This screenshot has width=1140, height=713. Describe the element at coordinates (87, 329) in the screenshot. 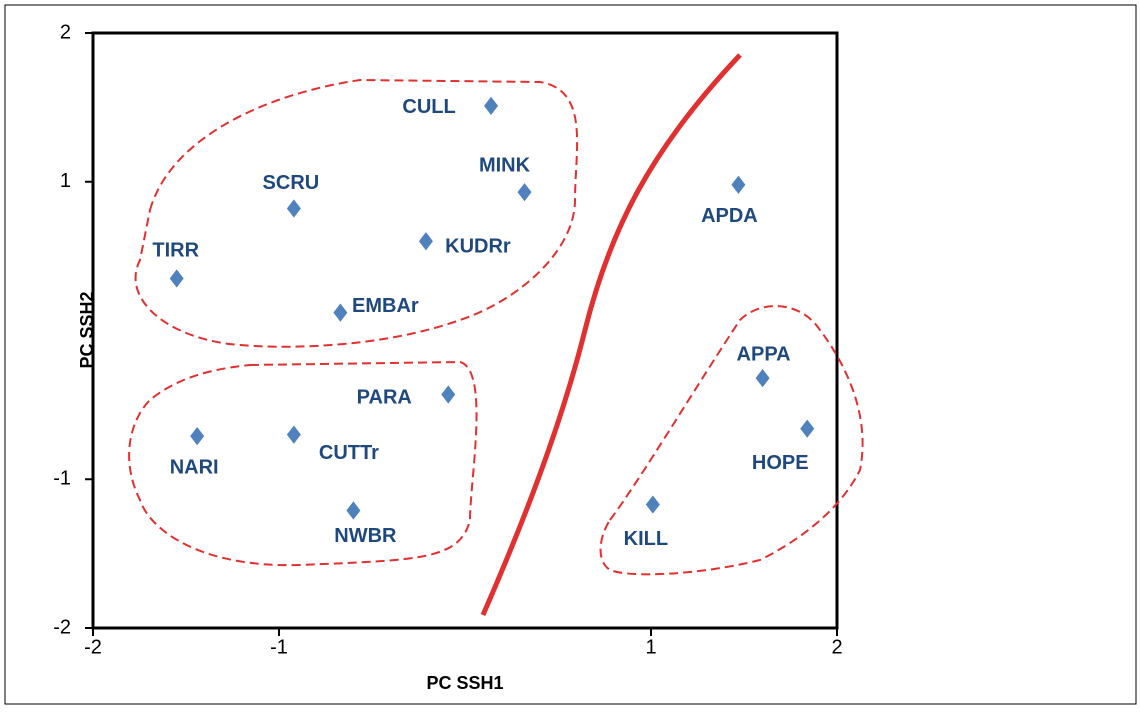

I see `y-axis-label: PC SSH2` at that location.